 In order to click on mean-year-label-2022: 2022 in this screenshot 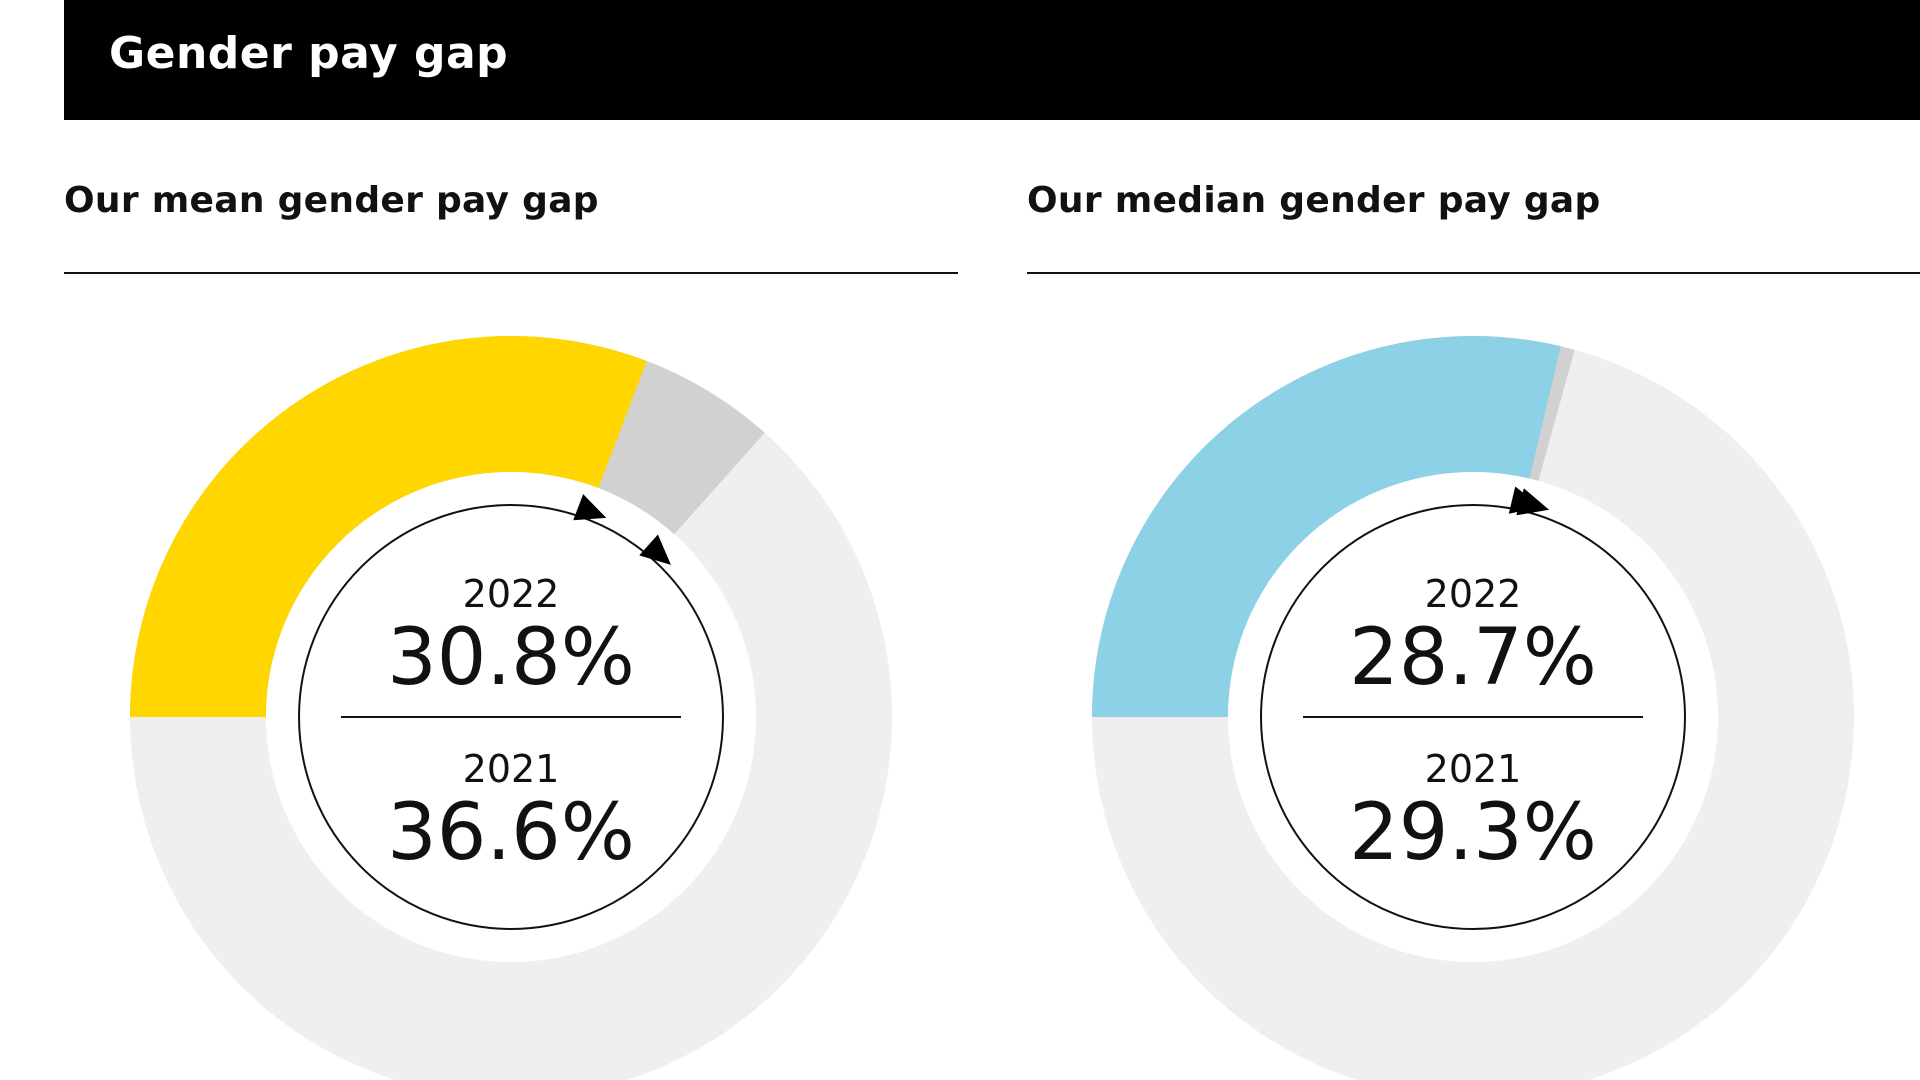, I will do `click(511, 594)`.